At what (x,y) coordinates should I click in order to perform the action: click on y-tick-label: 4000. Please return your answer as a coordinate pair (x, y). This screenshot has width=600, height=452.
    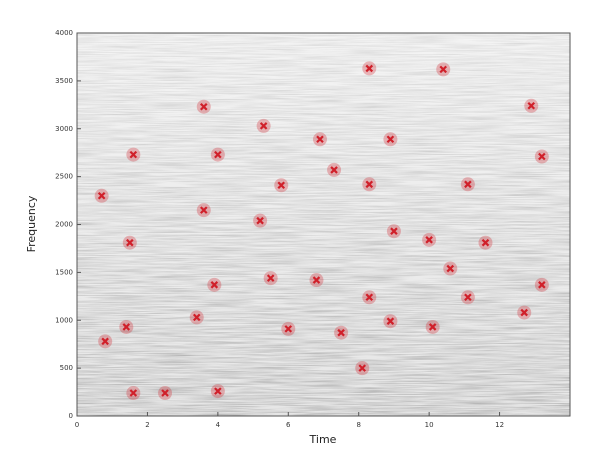
    Looking at the image, I should click on (64, 33).